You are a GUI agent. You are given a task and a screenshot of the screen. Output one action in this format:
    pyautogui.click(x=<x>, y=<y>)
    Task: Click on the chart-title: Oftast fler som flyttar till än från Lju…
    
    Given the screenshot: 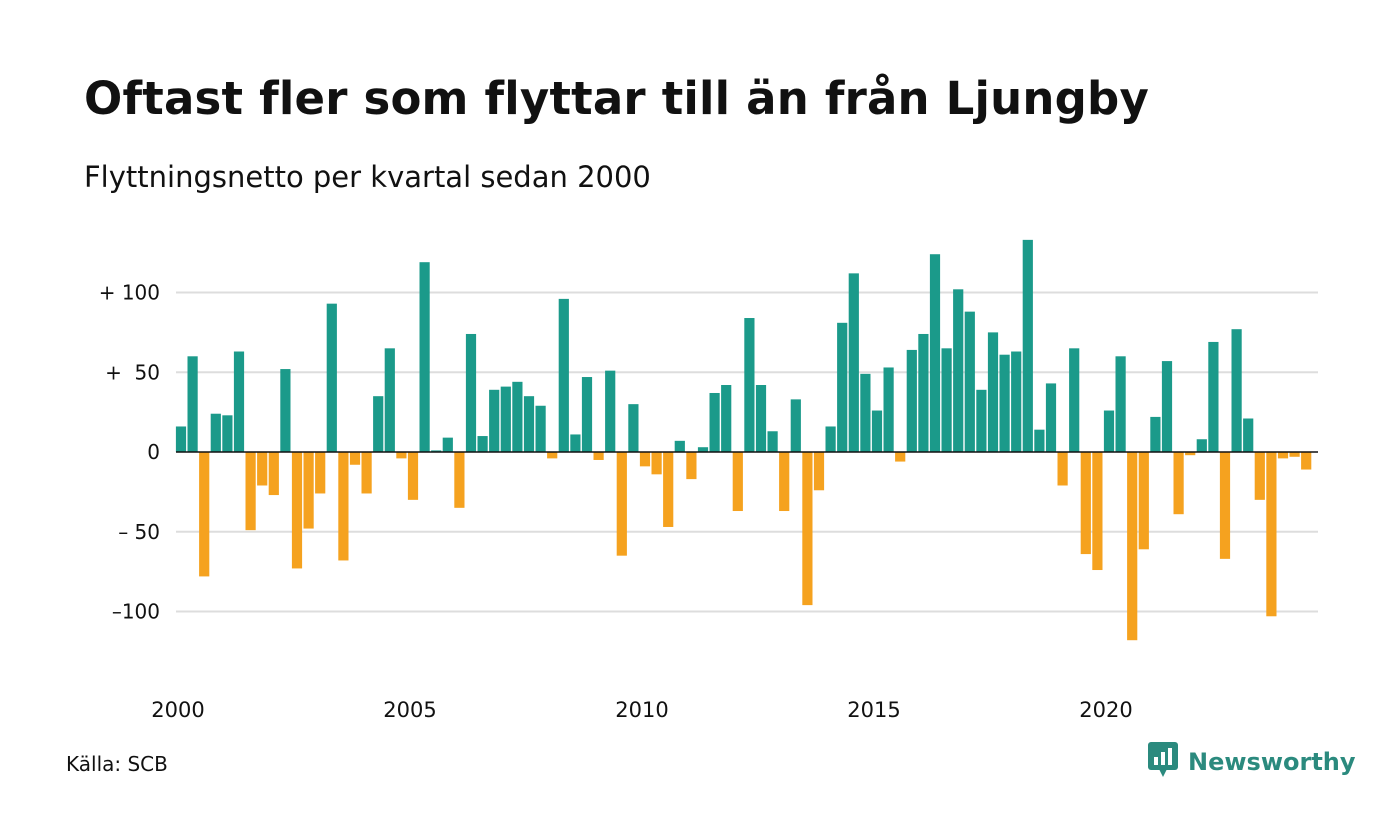 What is the action you would take?
    pyautogui.click(x=616, y=98)
    